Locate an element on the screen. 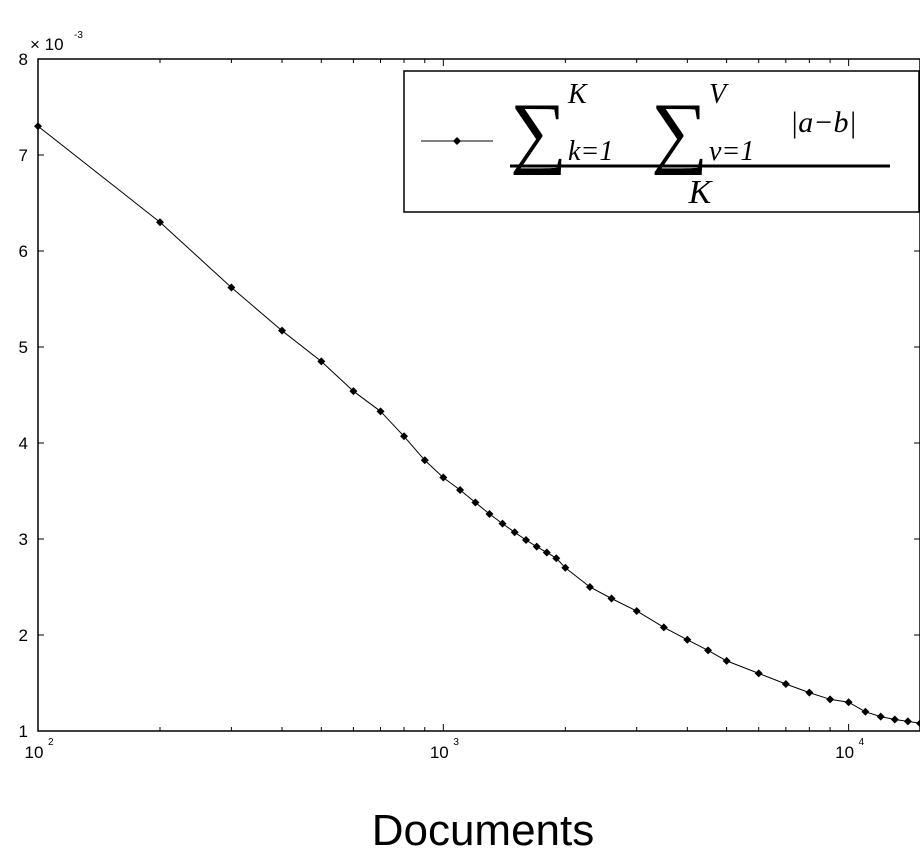 Image resolution: width=920 pixels, height=855 pixels. y-tick-label: 3 is located at coordinates (23, 539).